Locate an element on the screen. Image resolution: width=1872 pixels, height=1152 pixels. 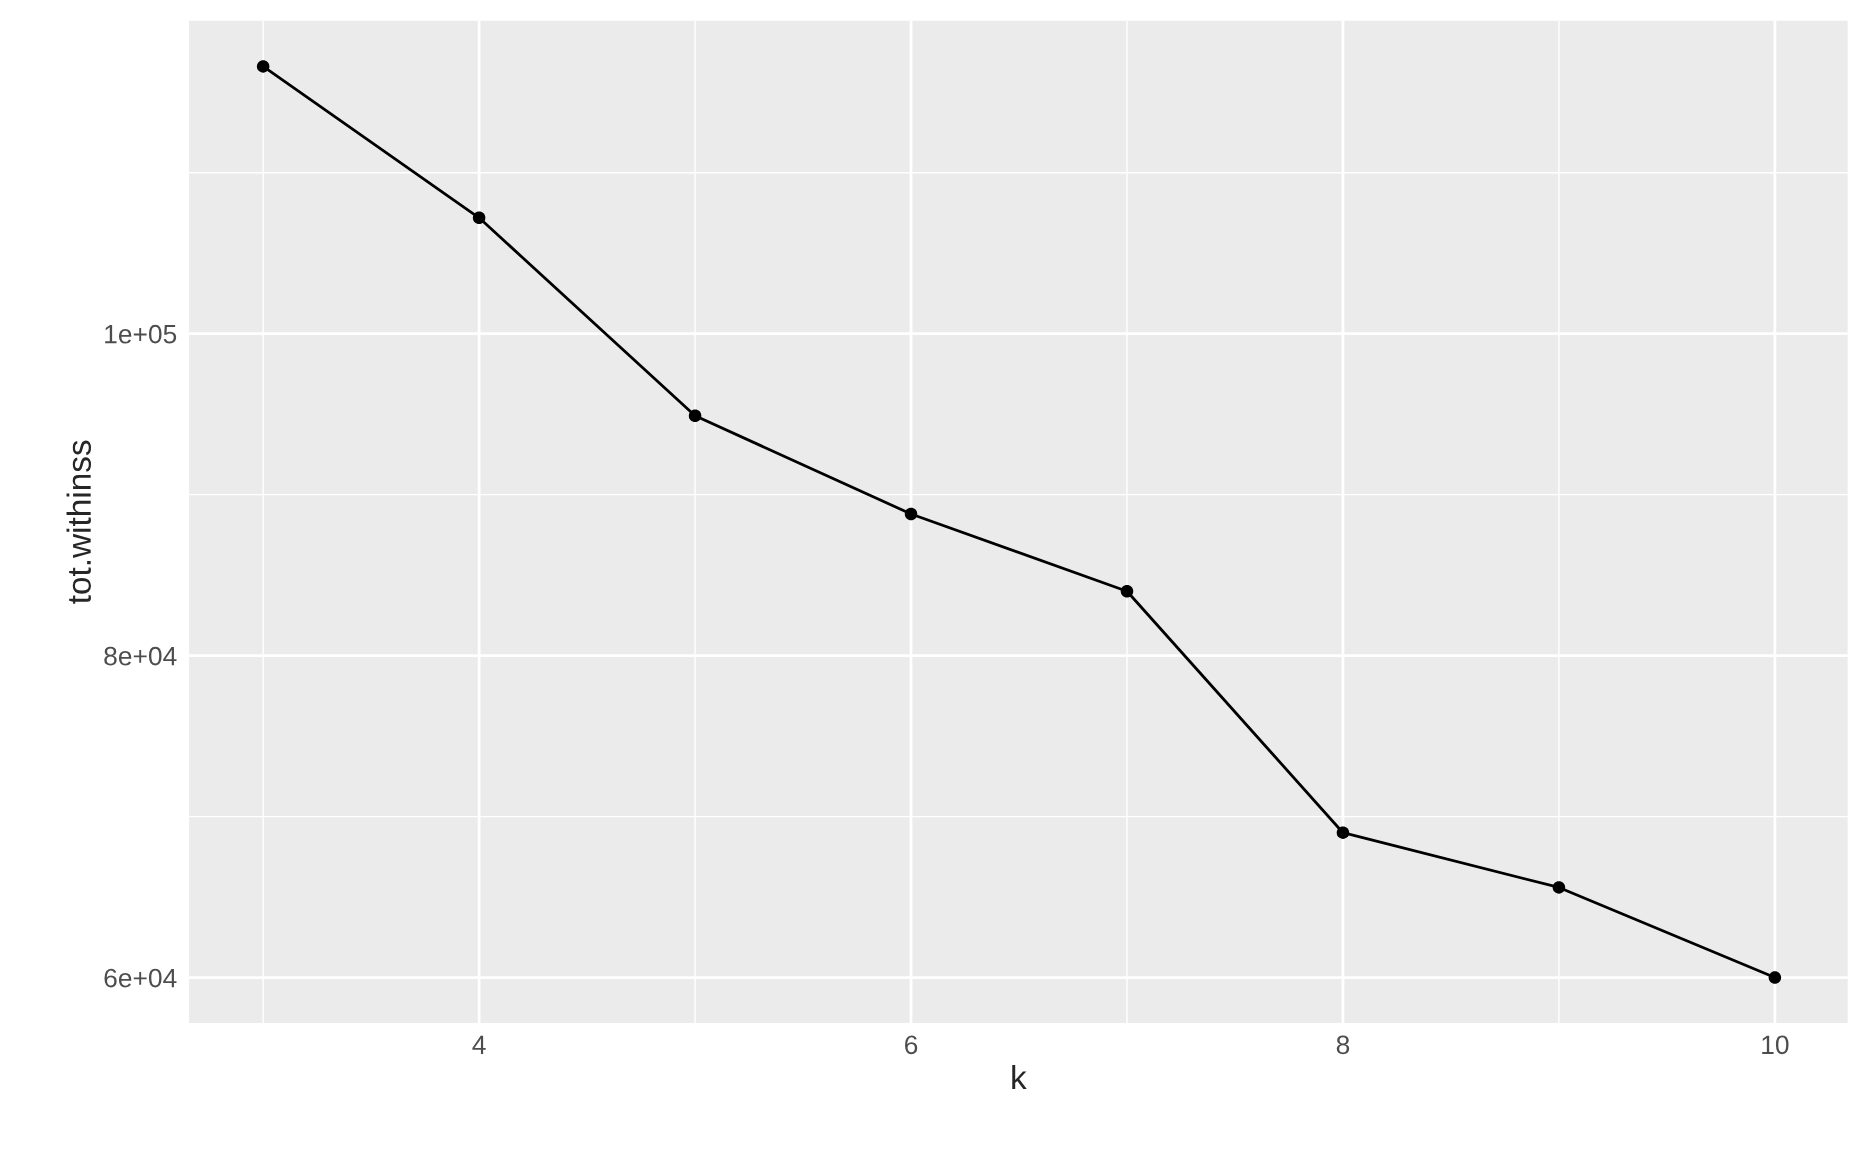
x-tick-label: 4 is located at coordinates (479, 1044).